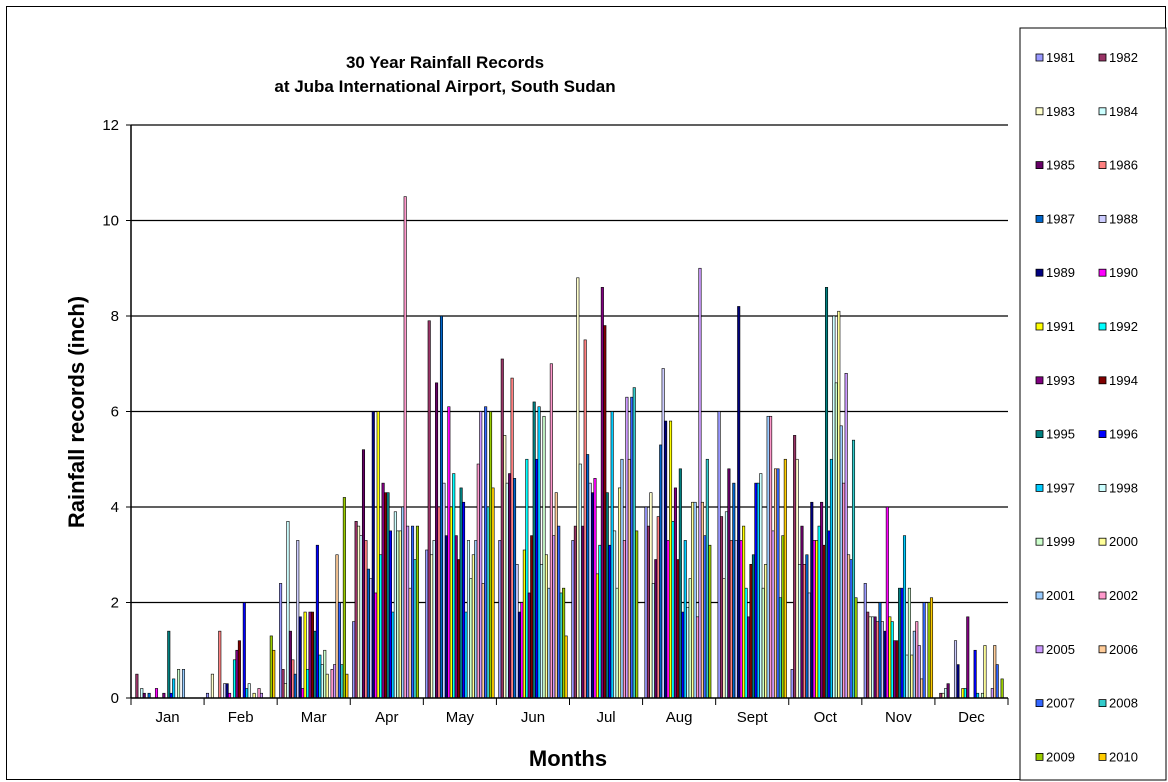  What do you see at coordinates (568, 758) in the screenshot?
I see `x-axis-title: Months` at bounding box center [568, 758].